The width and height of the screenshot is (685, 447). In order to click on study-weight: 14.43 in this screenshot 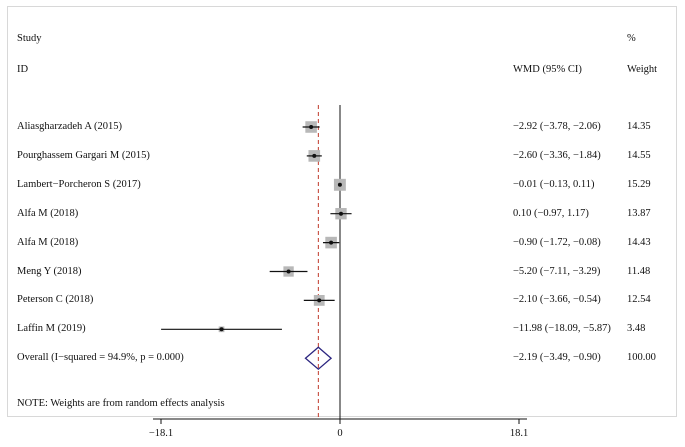, I will do `click(639, 242)`.